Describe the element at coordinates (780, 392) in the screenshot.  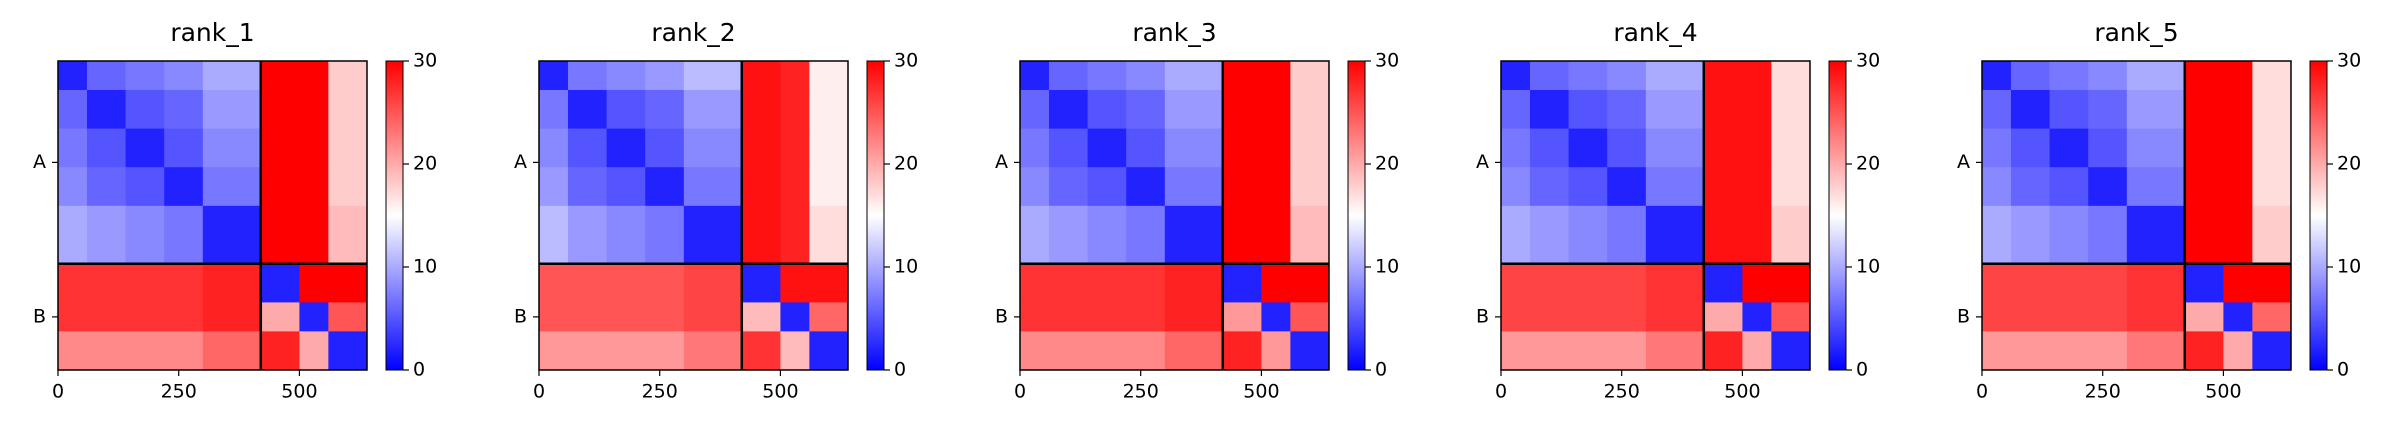
I see `x-tick-label: 500` at that location.